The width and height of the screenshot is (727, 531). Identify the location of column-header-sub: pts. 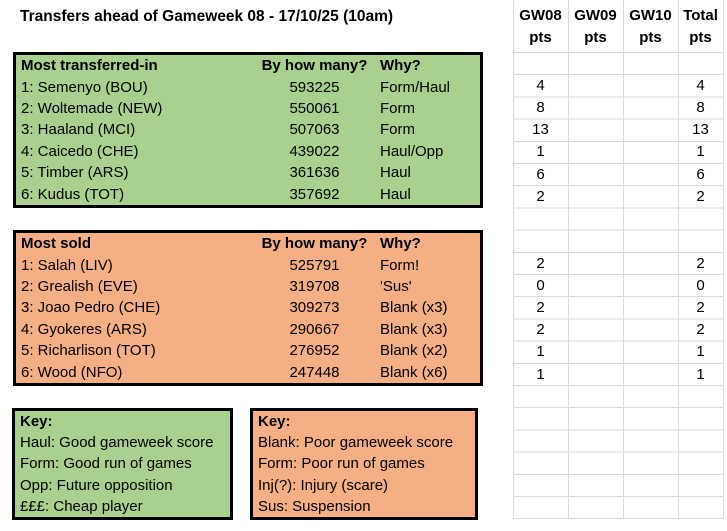
(540, 38).